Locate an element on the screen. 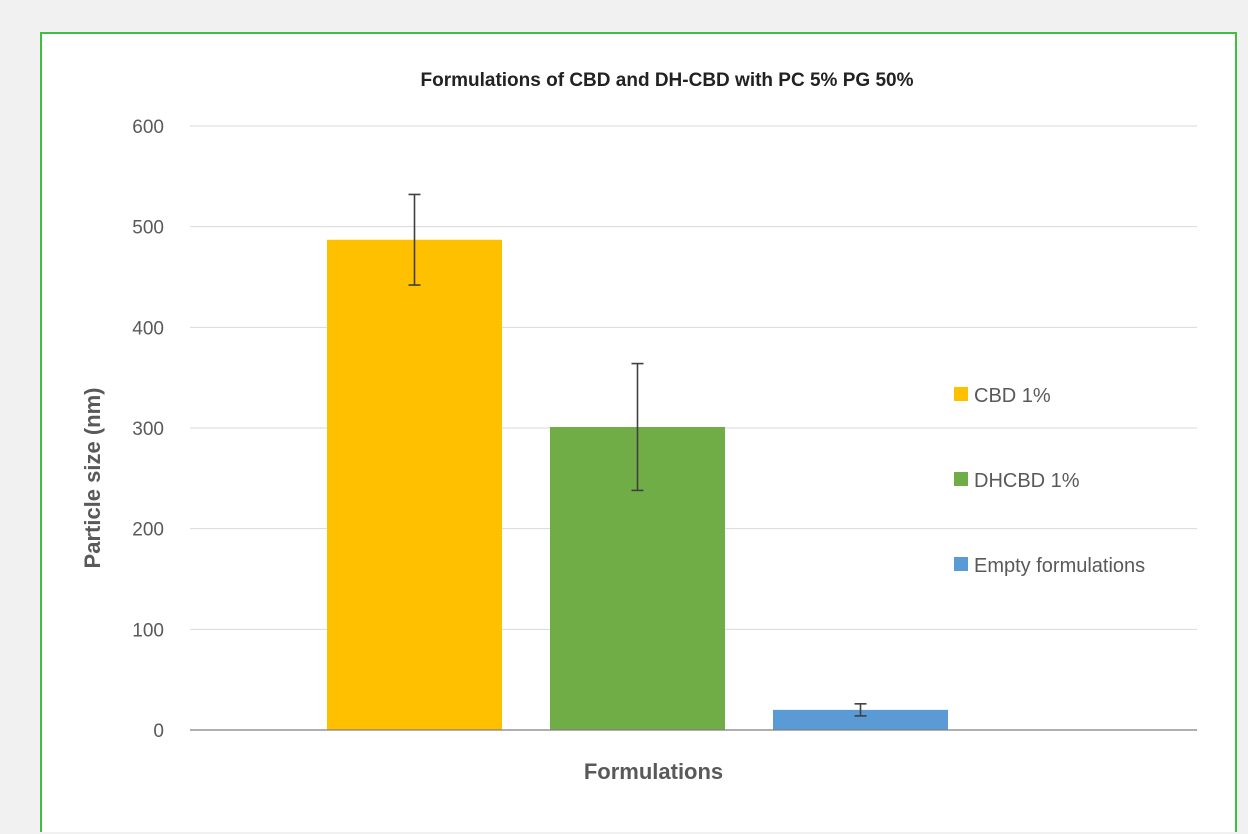 The height and width of the screenshot is (834, 1248). legend-label: Empty formulations is located at coordinates (1059, 566).